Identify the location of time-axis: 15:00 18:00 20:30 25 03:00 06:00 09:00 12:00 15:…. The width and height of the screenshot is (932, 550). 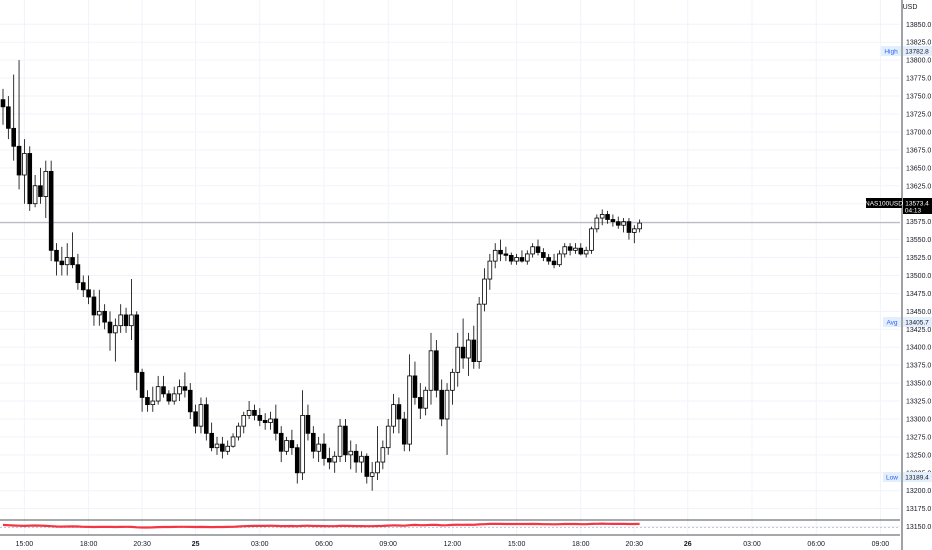
(474, 544).